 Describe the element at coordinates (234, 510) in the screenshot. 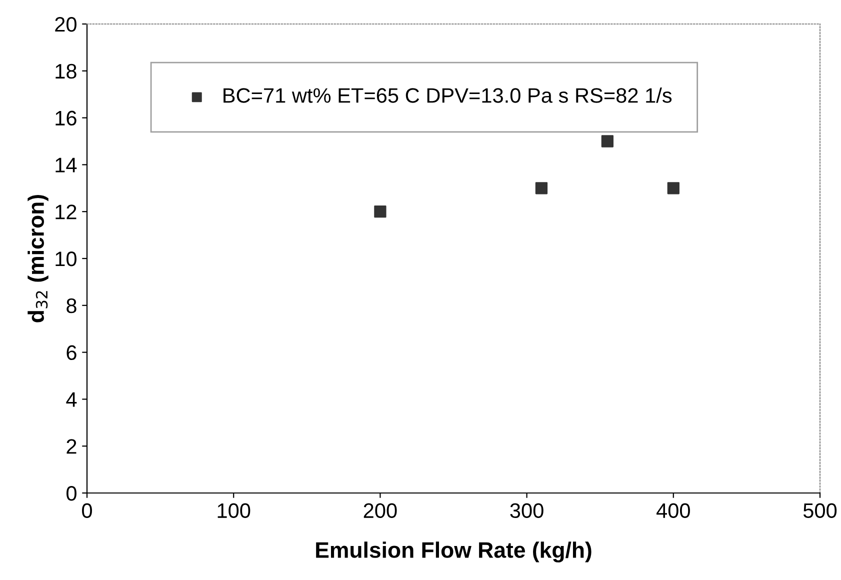

I see `x-tick-label: 100` at that location.